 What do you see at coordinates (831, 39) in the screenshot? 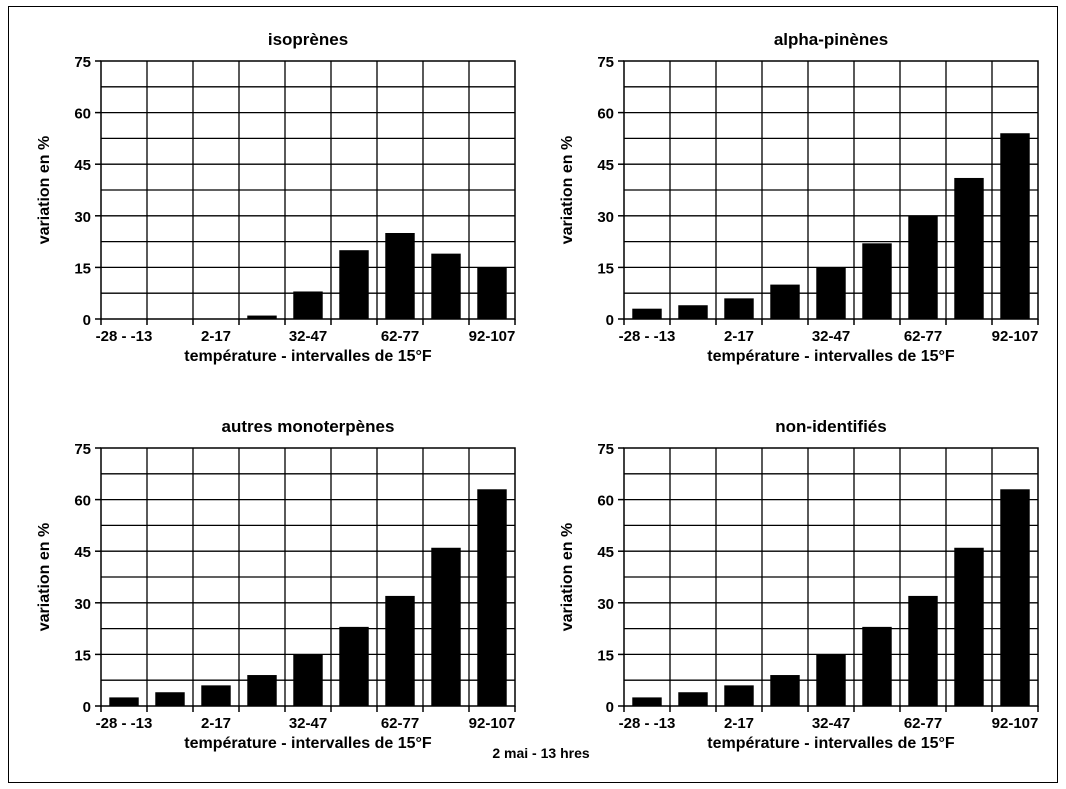
I see `chart-title: alpha-pinènes` at bounding box center [831, 39].